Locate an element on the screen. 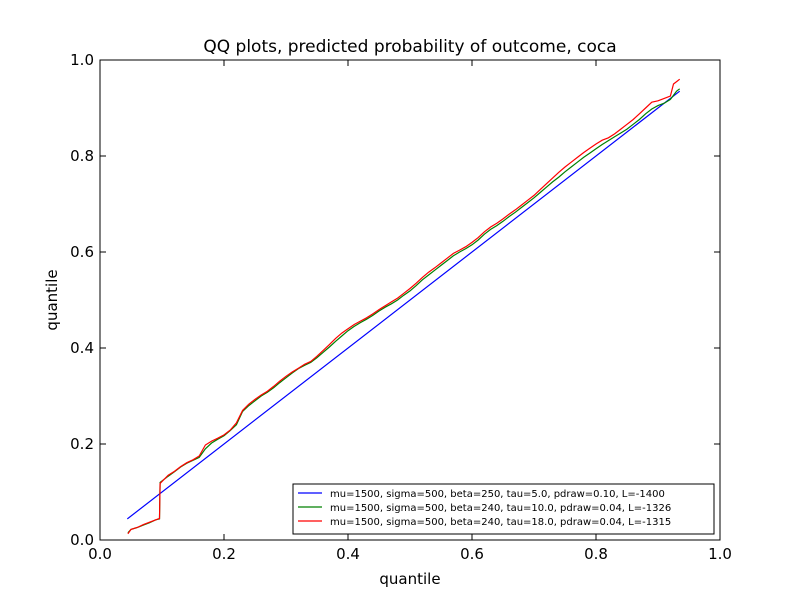  y-tick-label: 0.6 is located at coordinates (82, 252).